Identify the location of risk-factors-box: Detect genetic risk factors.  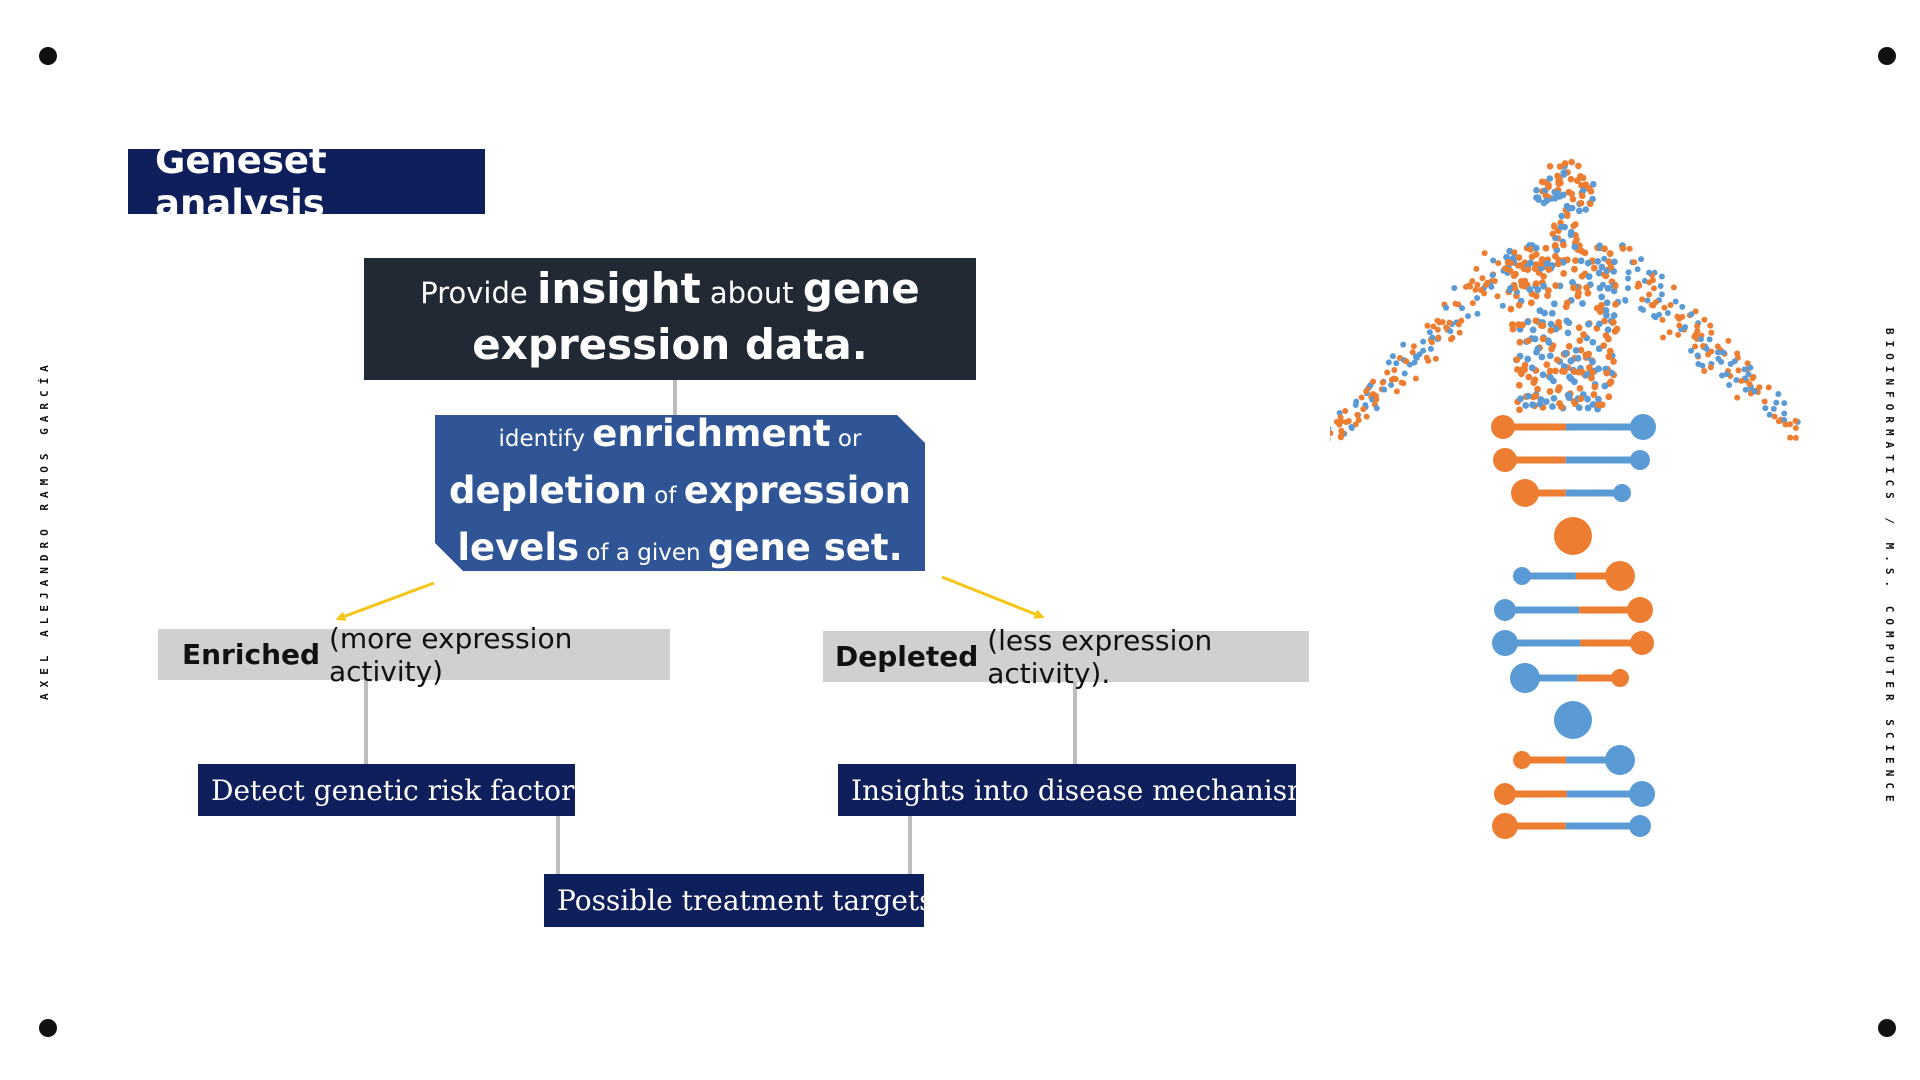
(393, 790).